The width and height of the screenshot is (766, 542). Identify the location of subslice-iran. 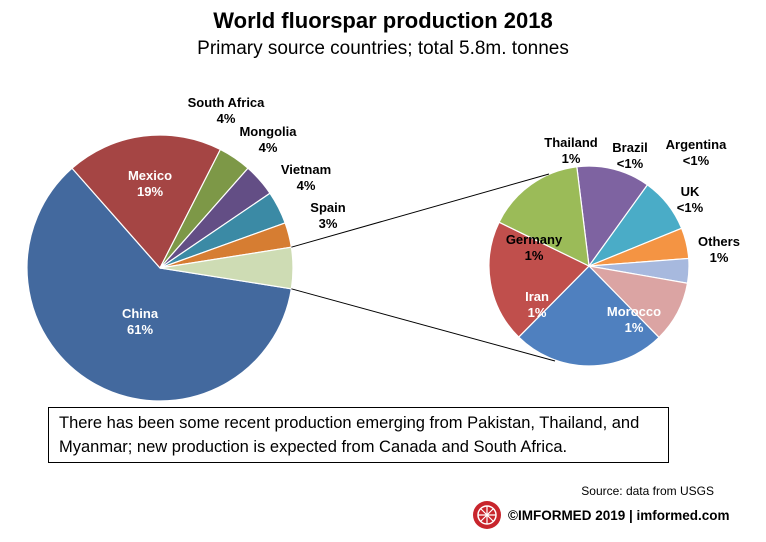
(539, 279).